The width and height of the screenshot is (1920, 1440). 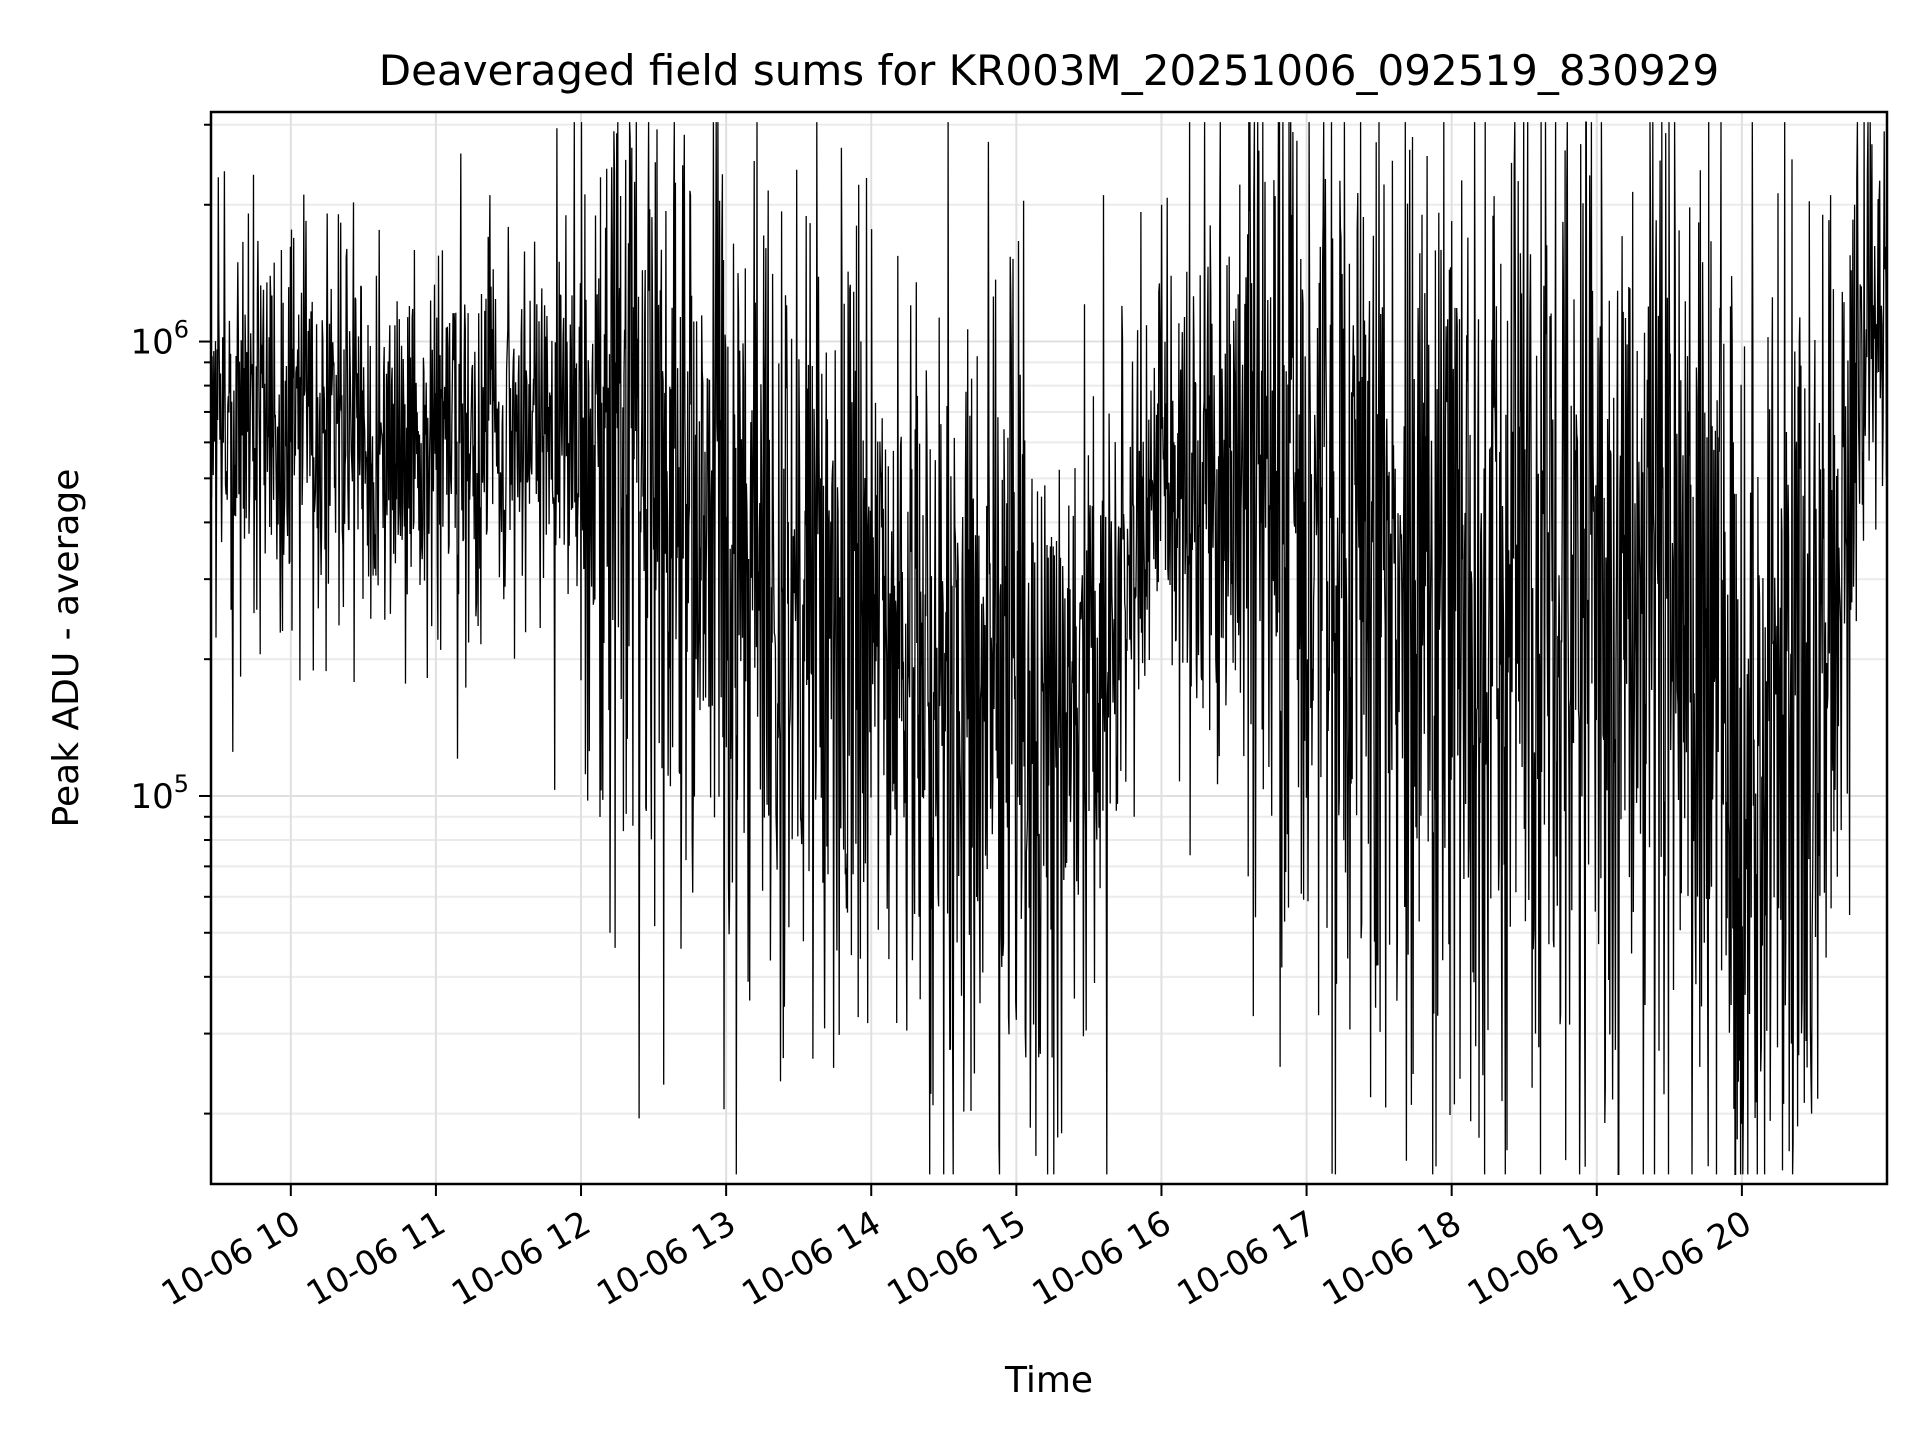 What do you see at coordinates (159, 793) in the screenshot?
I see `y-tick-label: 10⁵` at bounding box center [159, 793].